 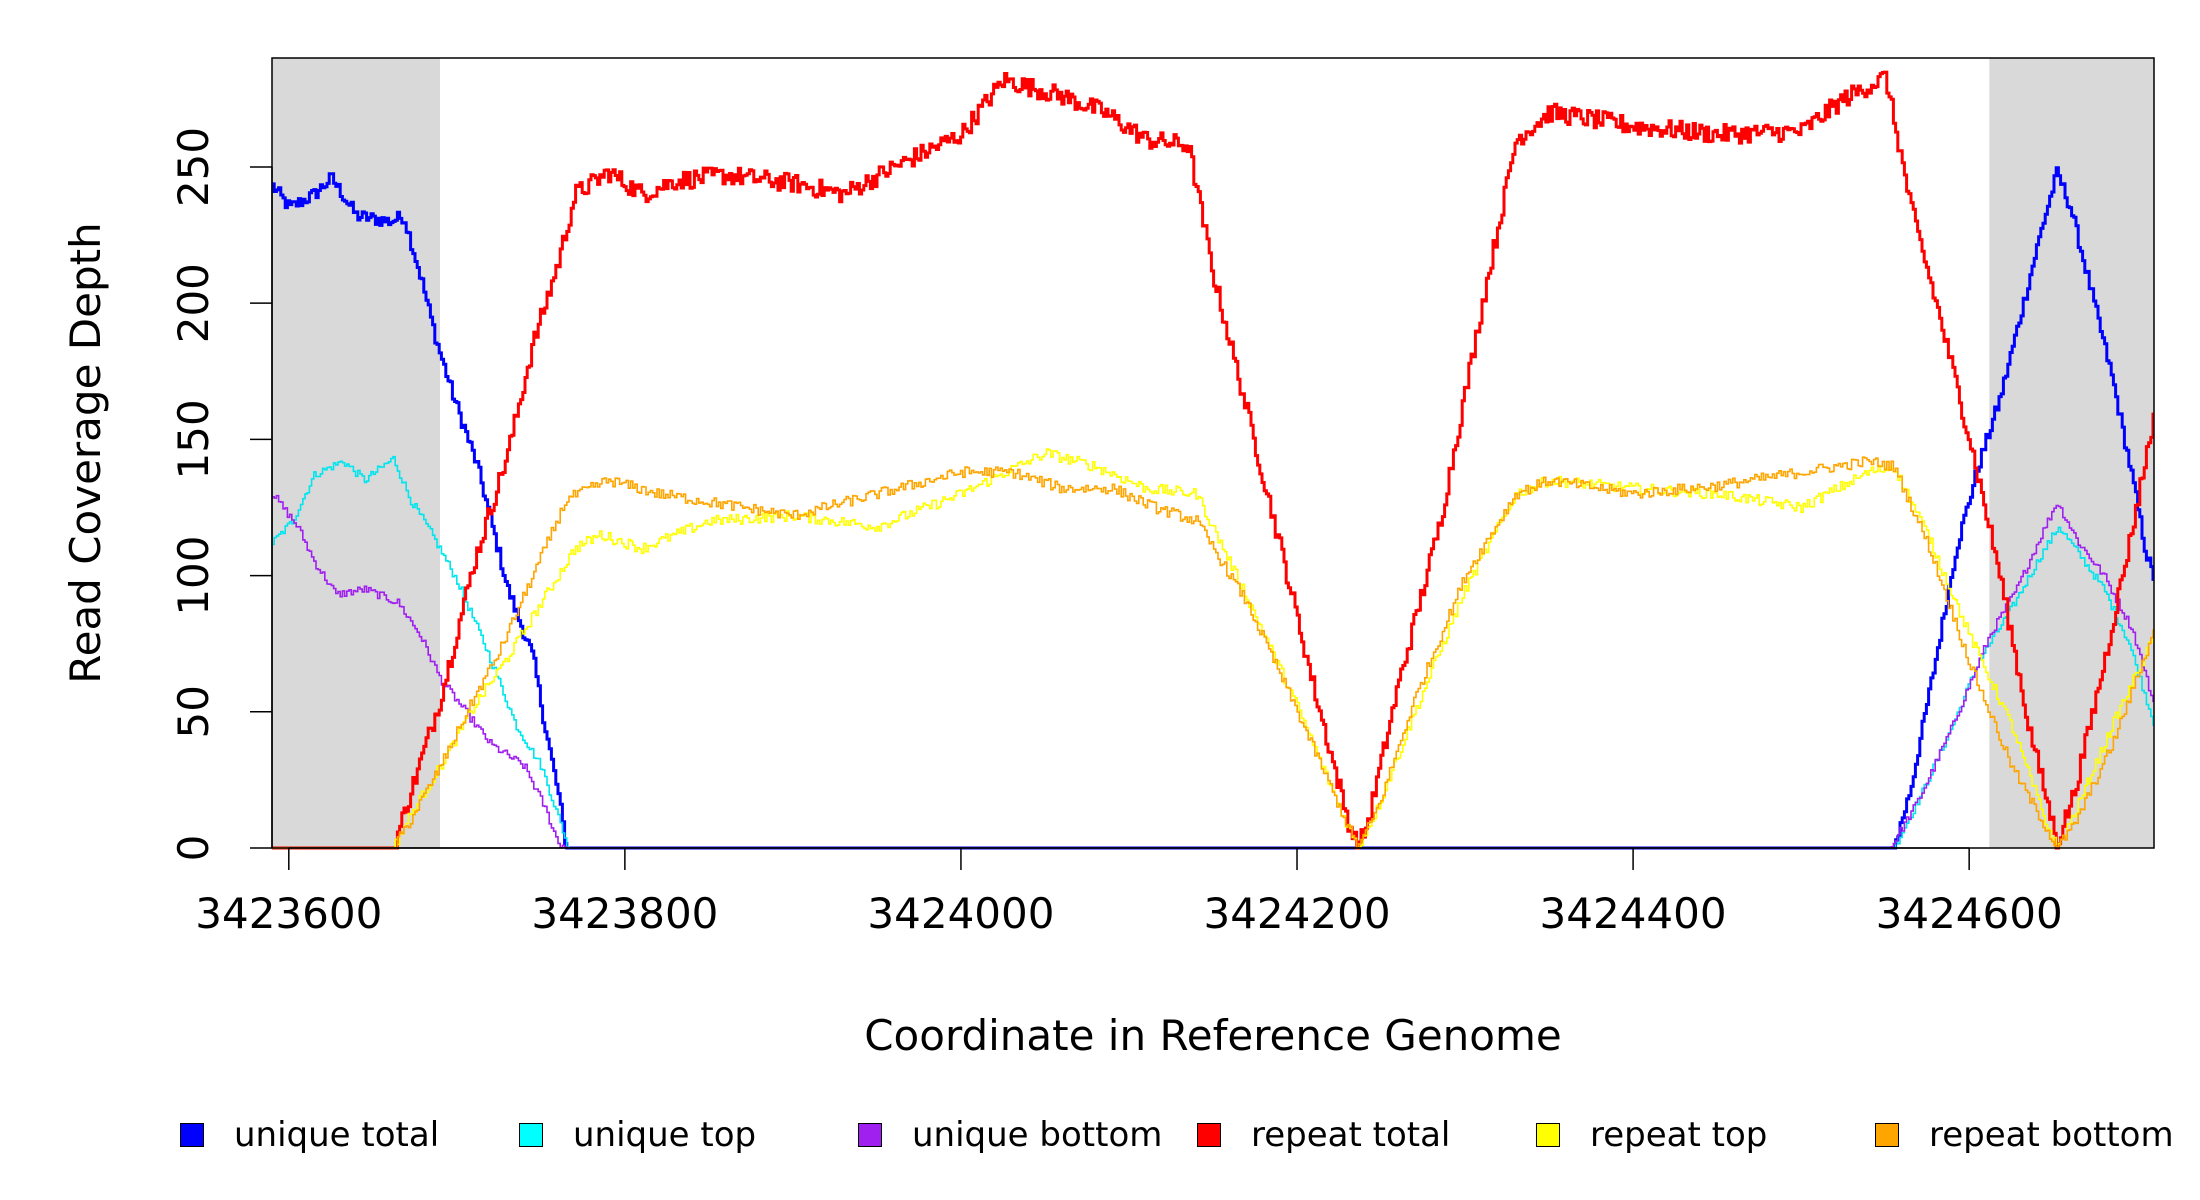 I want to click on legend-label: repeat bottom, so click(x=2051, y=1135).